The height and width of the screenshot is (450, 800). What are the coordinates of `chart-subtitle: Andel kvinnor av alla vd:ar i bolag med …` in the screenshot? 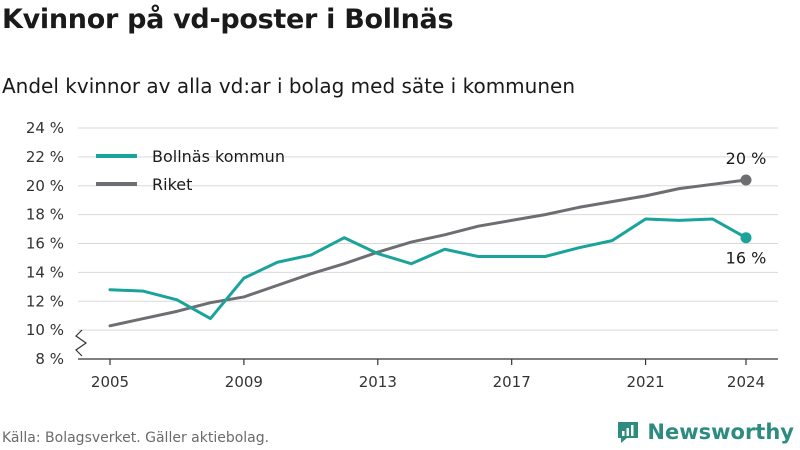 It's located at (288, 86).